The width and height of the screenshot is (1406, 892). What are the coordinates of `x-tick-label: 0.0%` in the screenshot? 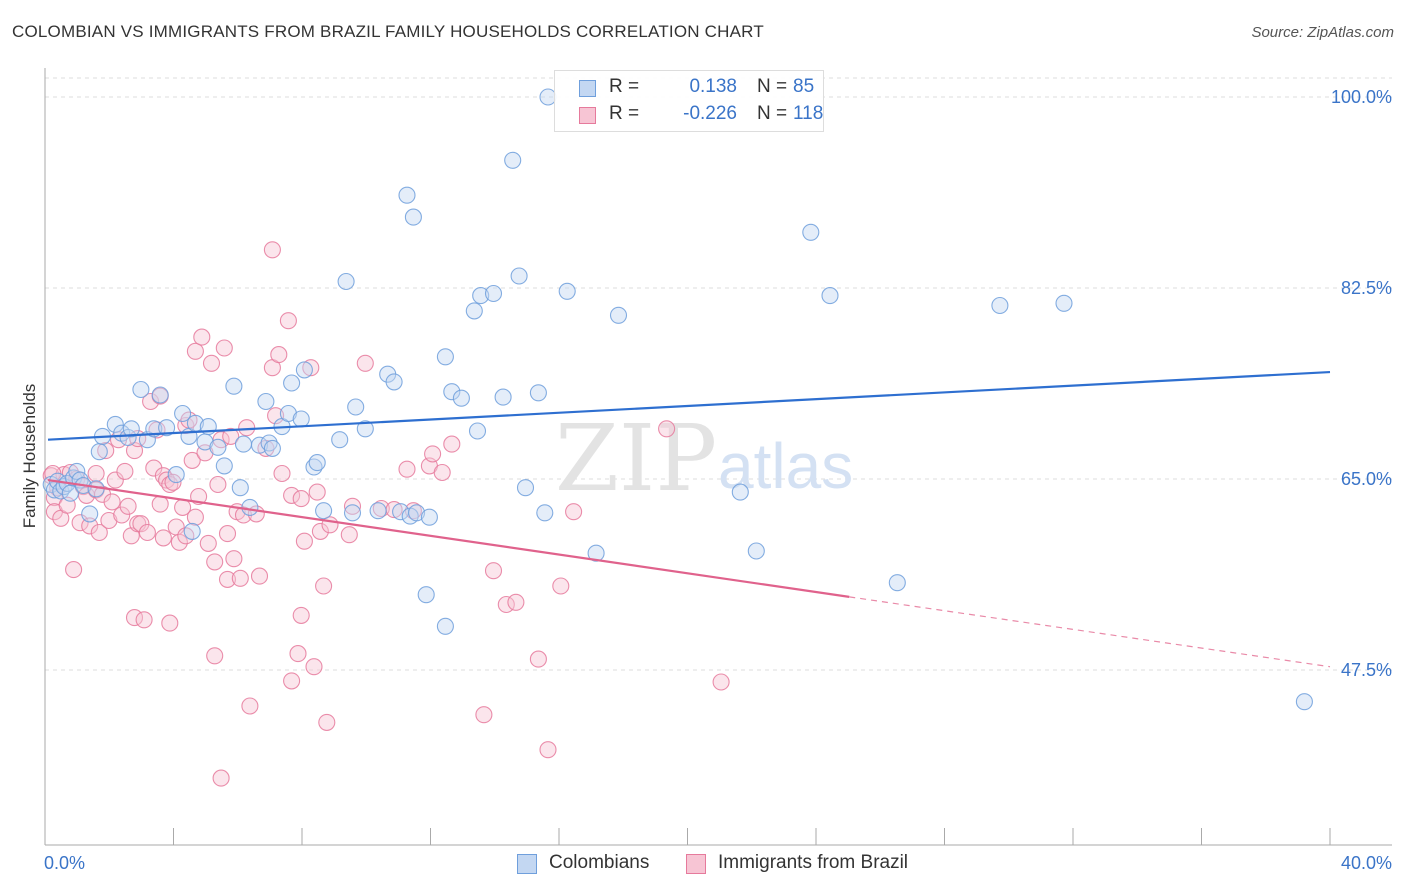 It's located at (64, 863).